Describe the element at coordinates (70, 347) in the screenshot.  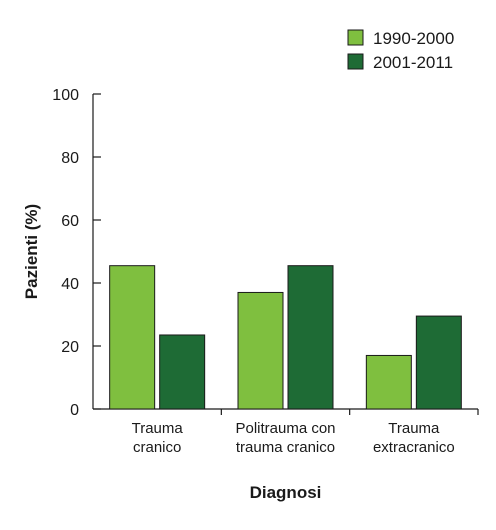
I see `y-tick-label: 20` at that location.